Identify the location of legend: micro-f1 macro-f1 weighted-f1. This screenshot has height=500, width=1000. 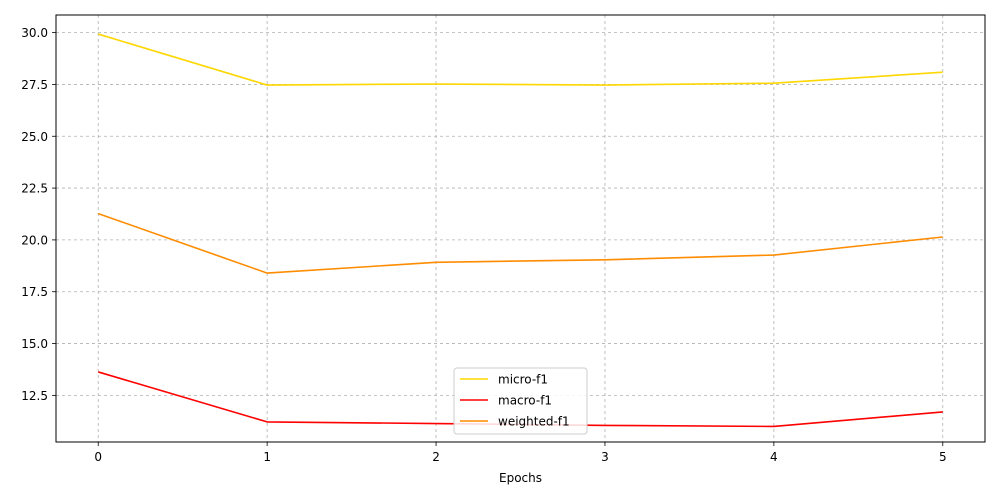
(520, 401).